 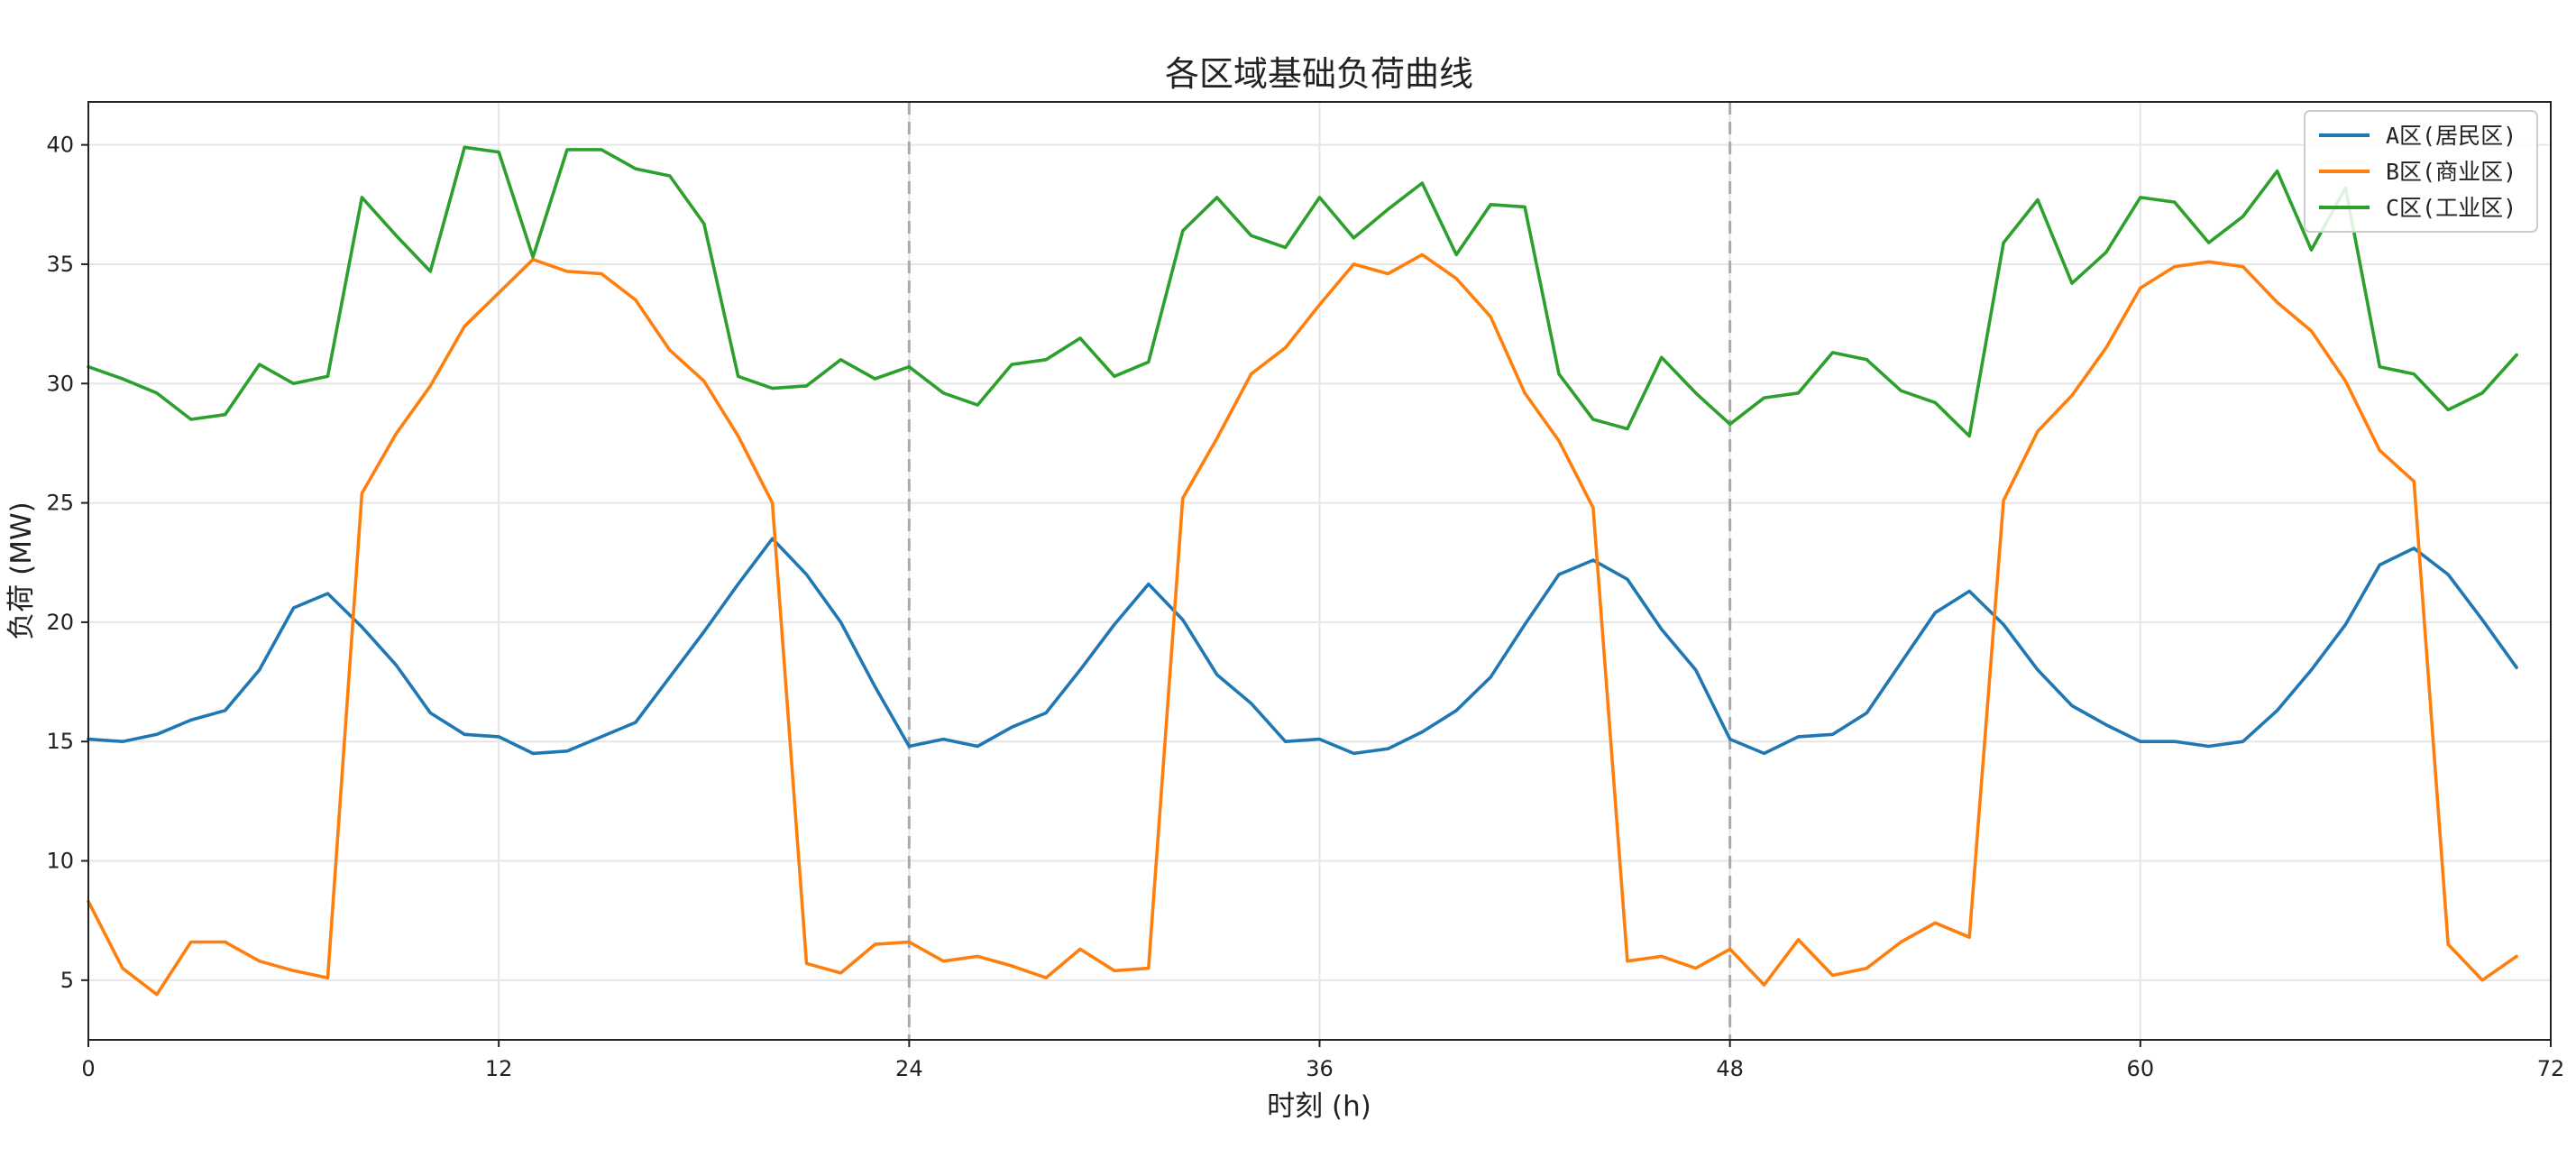 What do you see at coordinates (60, 383) in the screenshot?
I see `y-tick-label: 30` at bounding box center [60, 383].